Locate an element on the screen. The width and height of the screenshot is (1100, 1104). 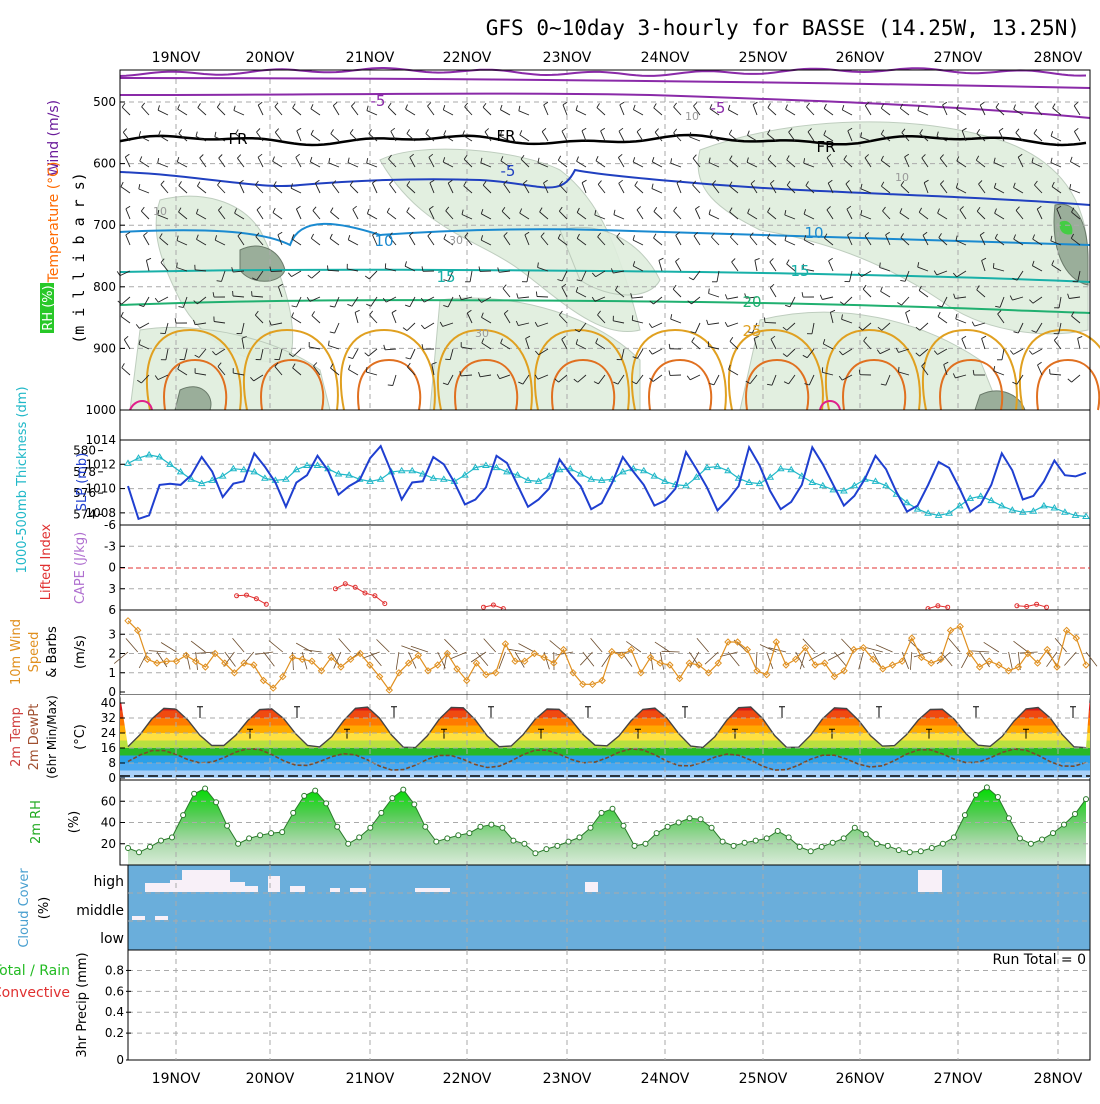
ylabel-slp: SLP (mb) is located at coordinates (82, 482).